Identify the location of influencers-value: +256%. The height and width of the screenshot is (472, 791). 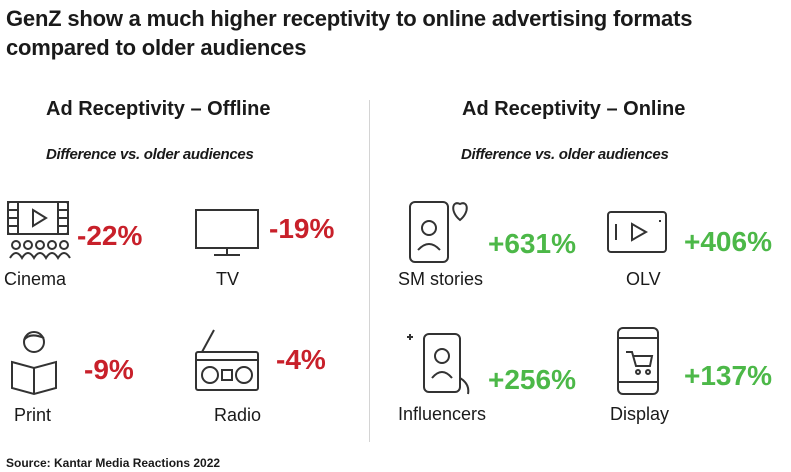
(532, 379).